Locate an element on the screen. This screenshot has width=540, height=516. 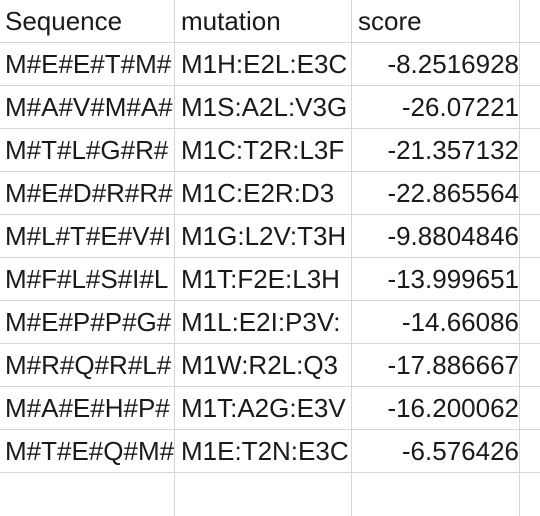
table-row: M#T#L#G#R# M1C:T2R:L3F -21.357132 is located at coordinates (270, 150).